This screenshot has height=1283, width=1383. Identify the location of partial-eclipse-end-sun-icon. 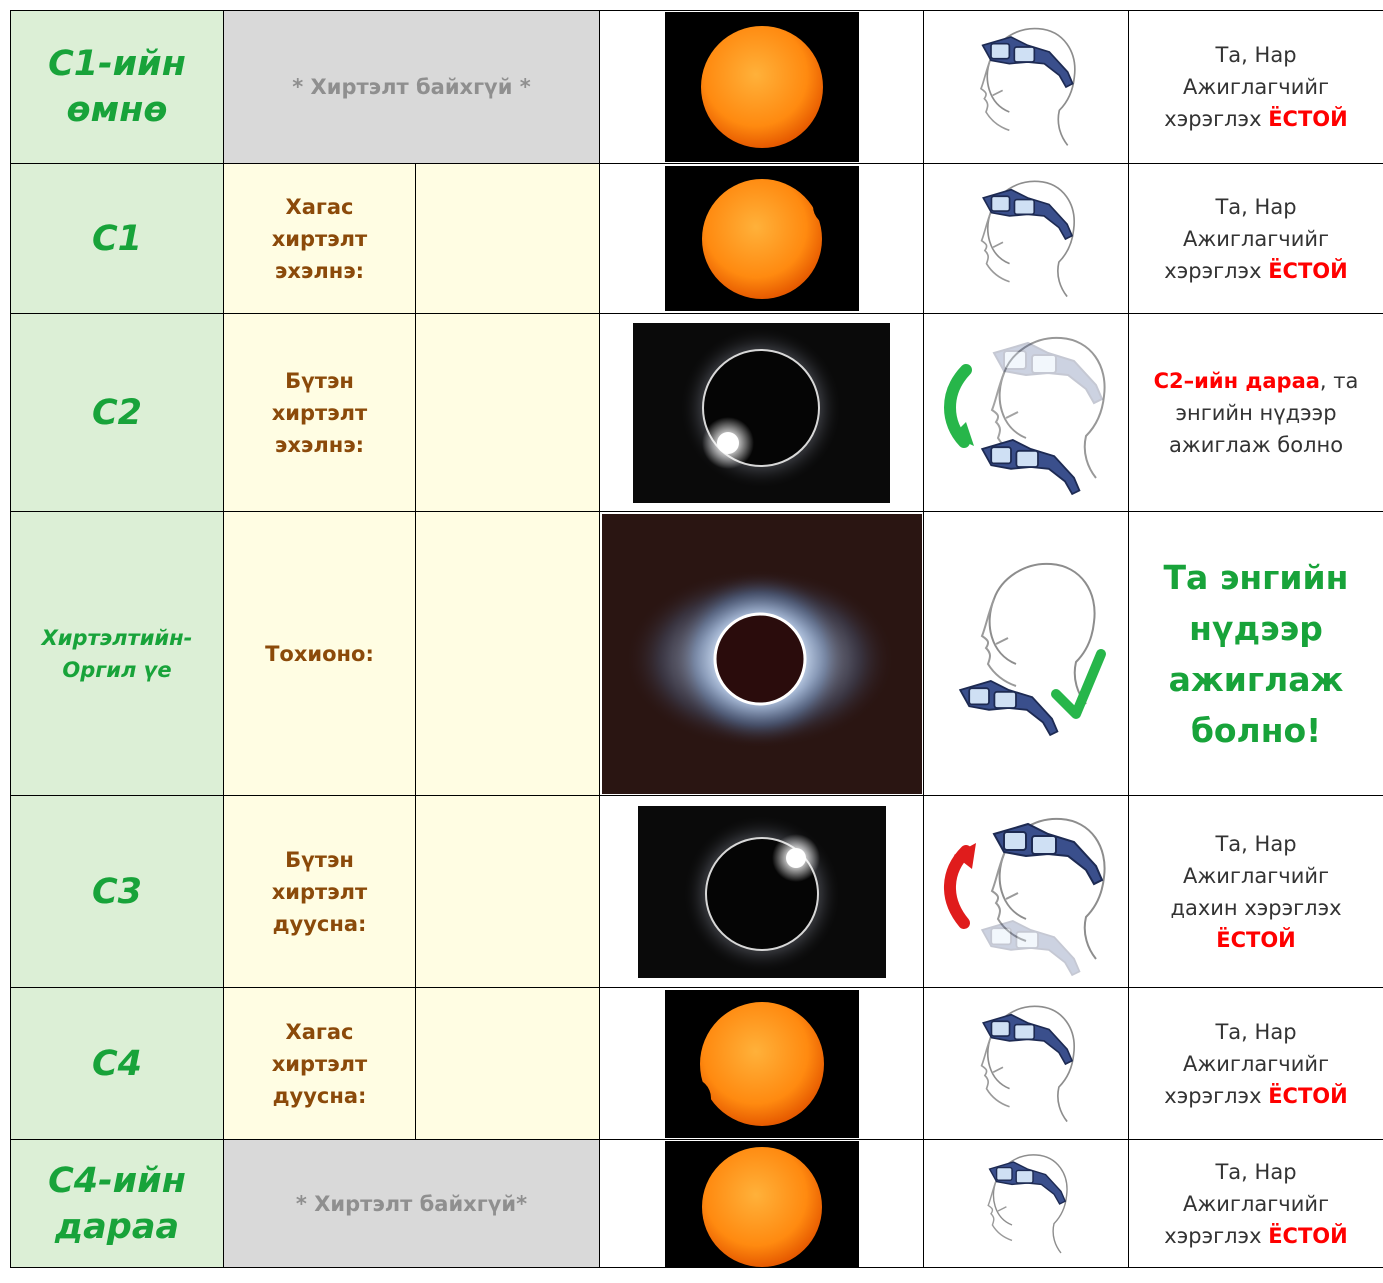
(761, 1063).